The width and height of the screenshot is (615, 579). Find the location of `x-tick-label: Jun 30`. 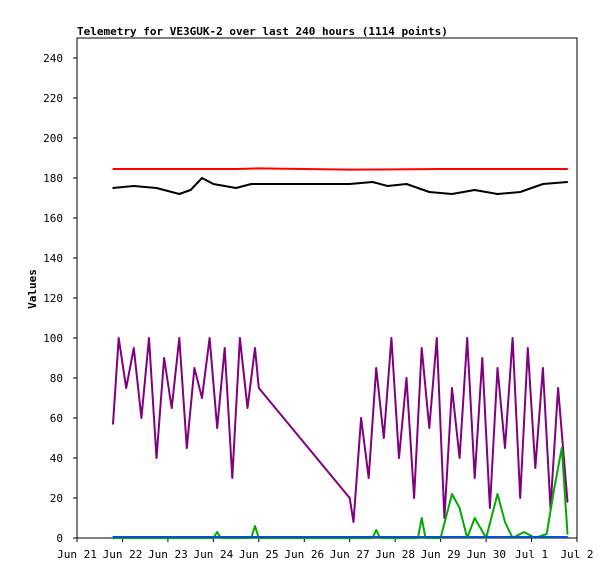

x-tick-label: Jun 30 is located at coordinates (486, 554).